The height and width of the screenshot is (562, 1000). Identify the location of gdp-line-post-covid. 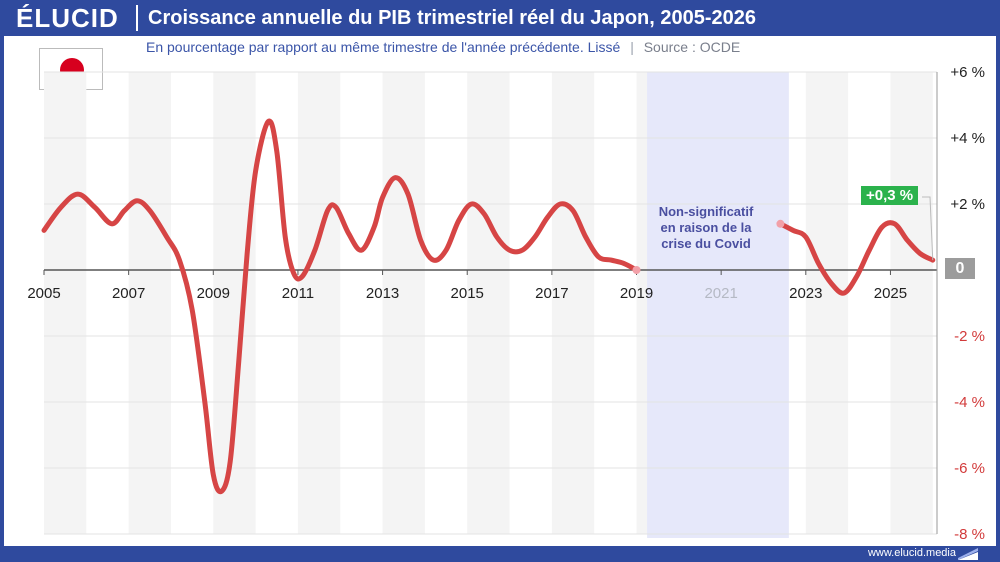
(856, 258).